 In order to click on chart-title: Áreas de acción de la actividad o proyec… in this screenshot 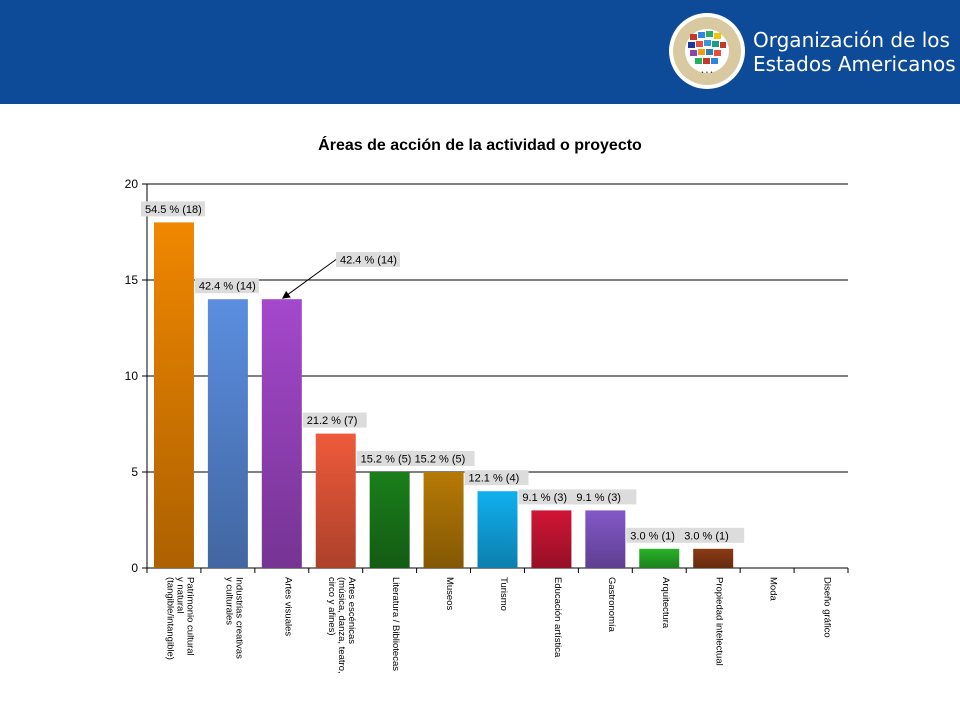, I will do `click(480, 145)`.